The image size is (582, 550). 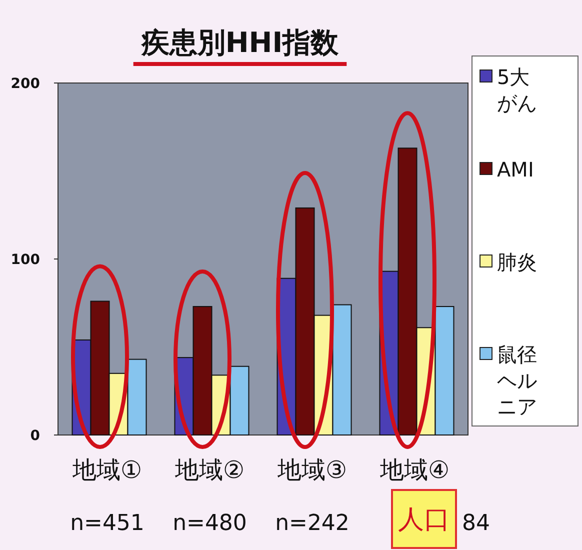 I want to click on text: n=242, so click(x=312, y=523).